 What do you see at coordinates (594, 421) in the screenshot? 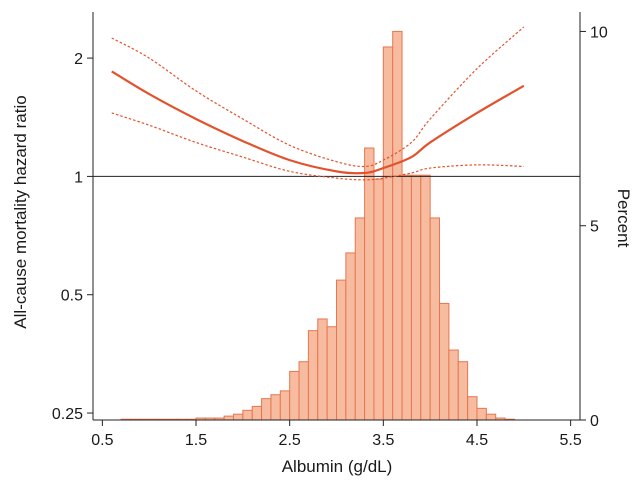
I see `right-y-tick-label: 0` at bounding box center [594, 421].